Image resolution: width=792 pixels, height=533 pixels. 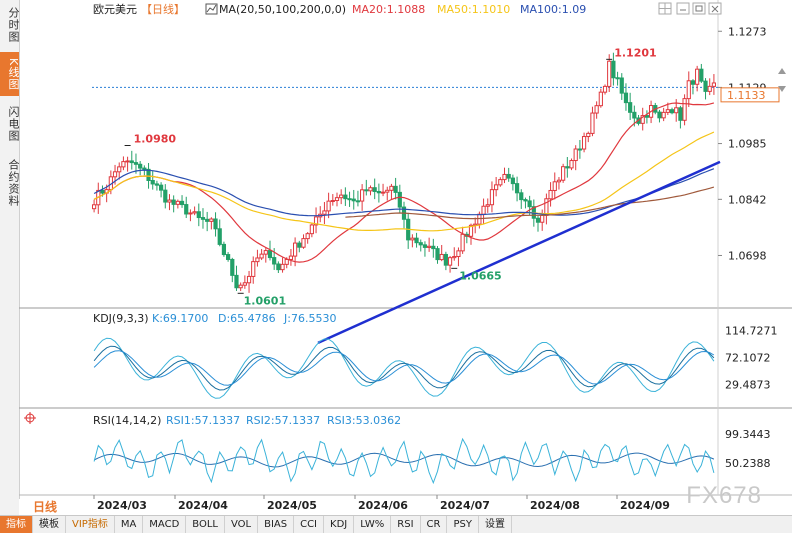 I want to click on tab-contract-info: 合约资料, so click(x=13, y=183).